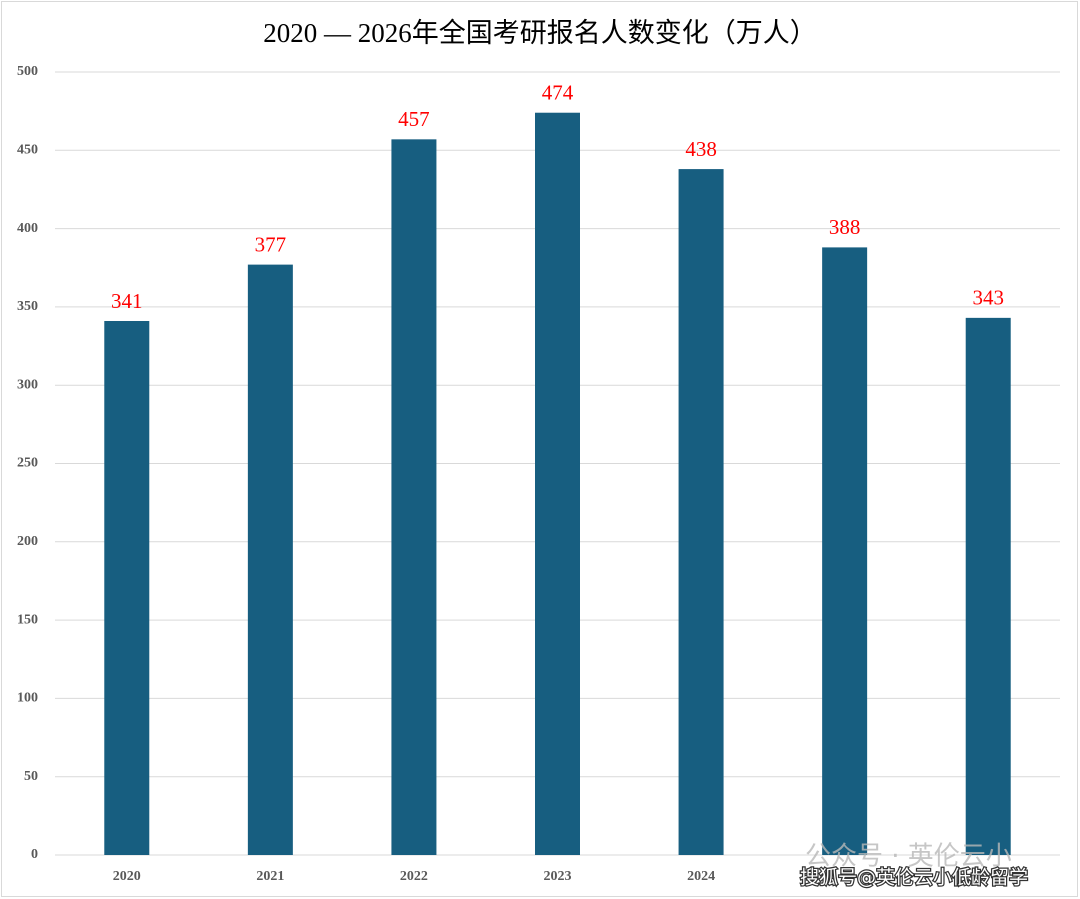  I want to click on value-label: 341, so click(127, 301).